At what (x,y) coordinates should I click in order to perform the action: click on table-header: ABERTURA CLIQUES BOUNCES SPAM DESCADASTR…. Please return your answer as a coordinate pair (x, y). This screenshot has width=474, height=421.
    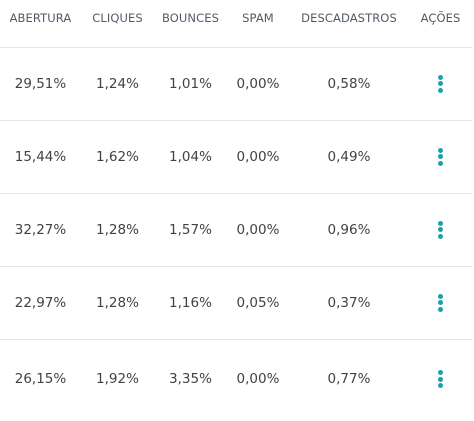
    Looking at the image, I should click on (236, 24).